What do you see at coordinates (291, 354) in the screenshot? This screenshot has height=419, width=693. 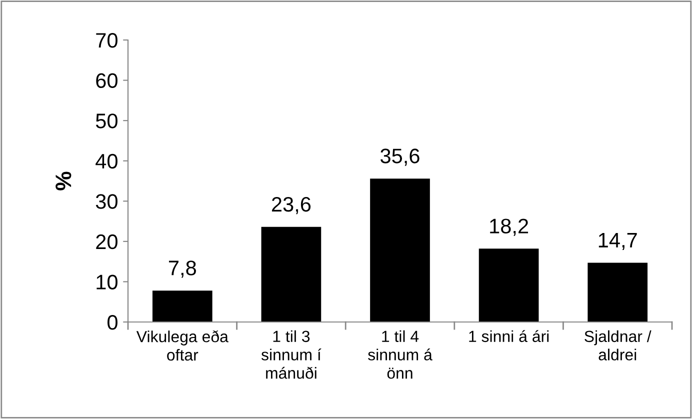 I see `x-tick-label: 1 til 3 sinnum í mánuði` at bounding box center [291, 354].